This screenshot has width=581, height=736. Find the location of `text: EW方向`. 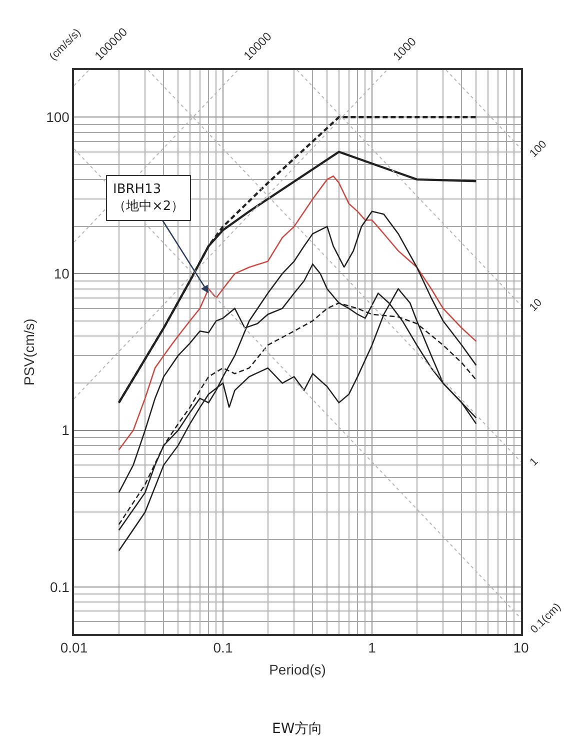

text: EW方向 is located at coordinates (297, 728).